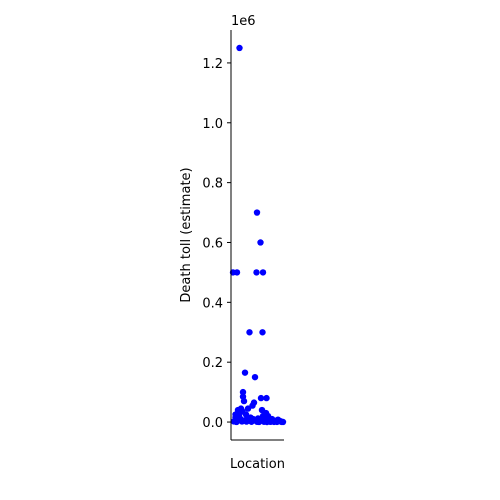 Image resolution: width=500 pixels, height=500 pixels. I want to click on y-tick-label: 0.6, so click(212, 243).